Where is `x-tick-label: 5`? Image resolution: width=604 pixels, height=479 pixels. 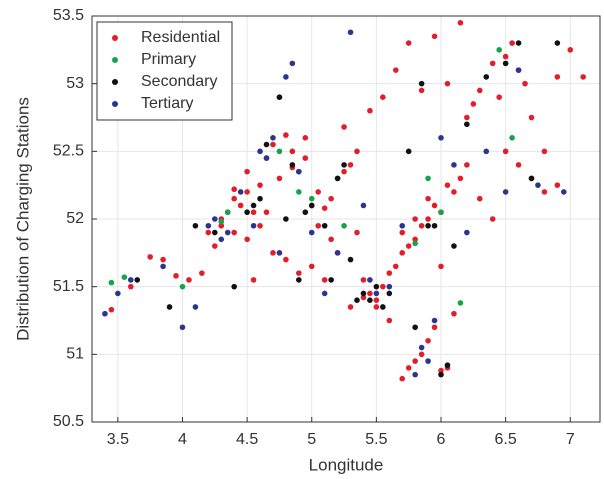 x-tick-label: 5 is located at coordinates (311, 439).